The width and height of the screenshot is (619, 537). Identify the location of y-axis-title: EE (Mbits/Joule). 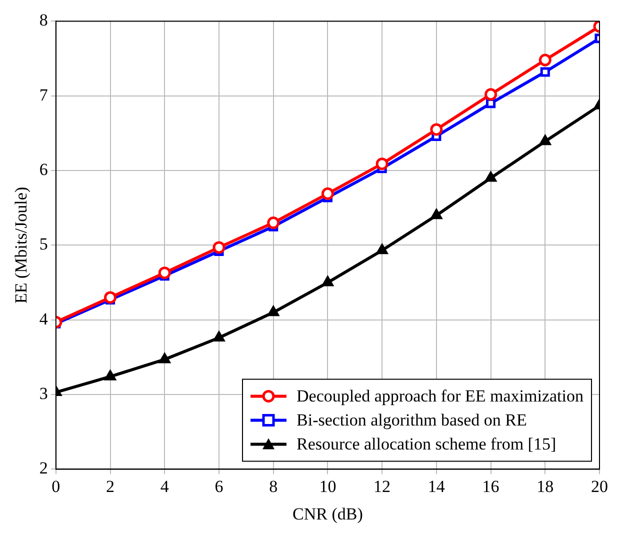
(21, 245).